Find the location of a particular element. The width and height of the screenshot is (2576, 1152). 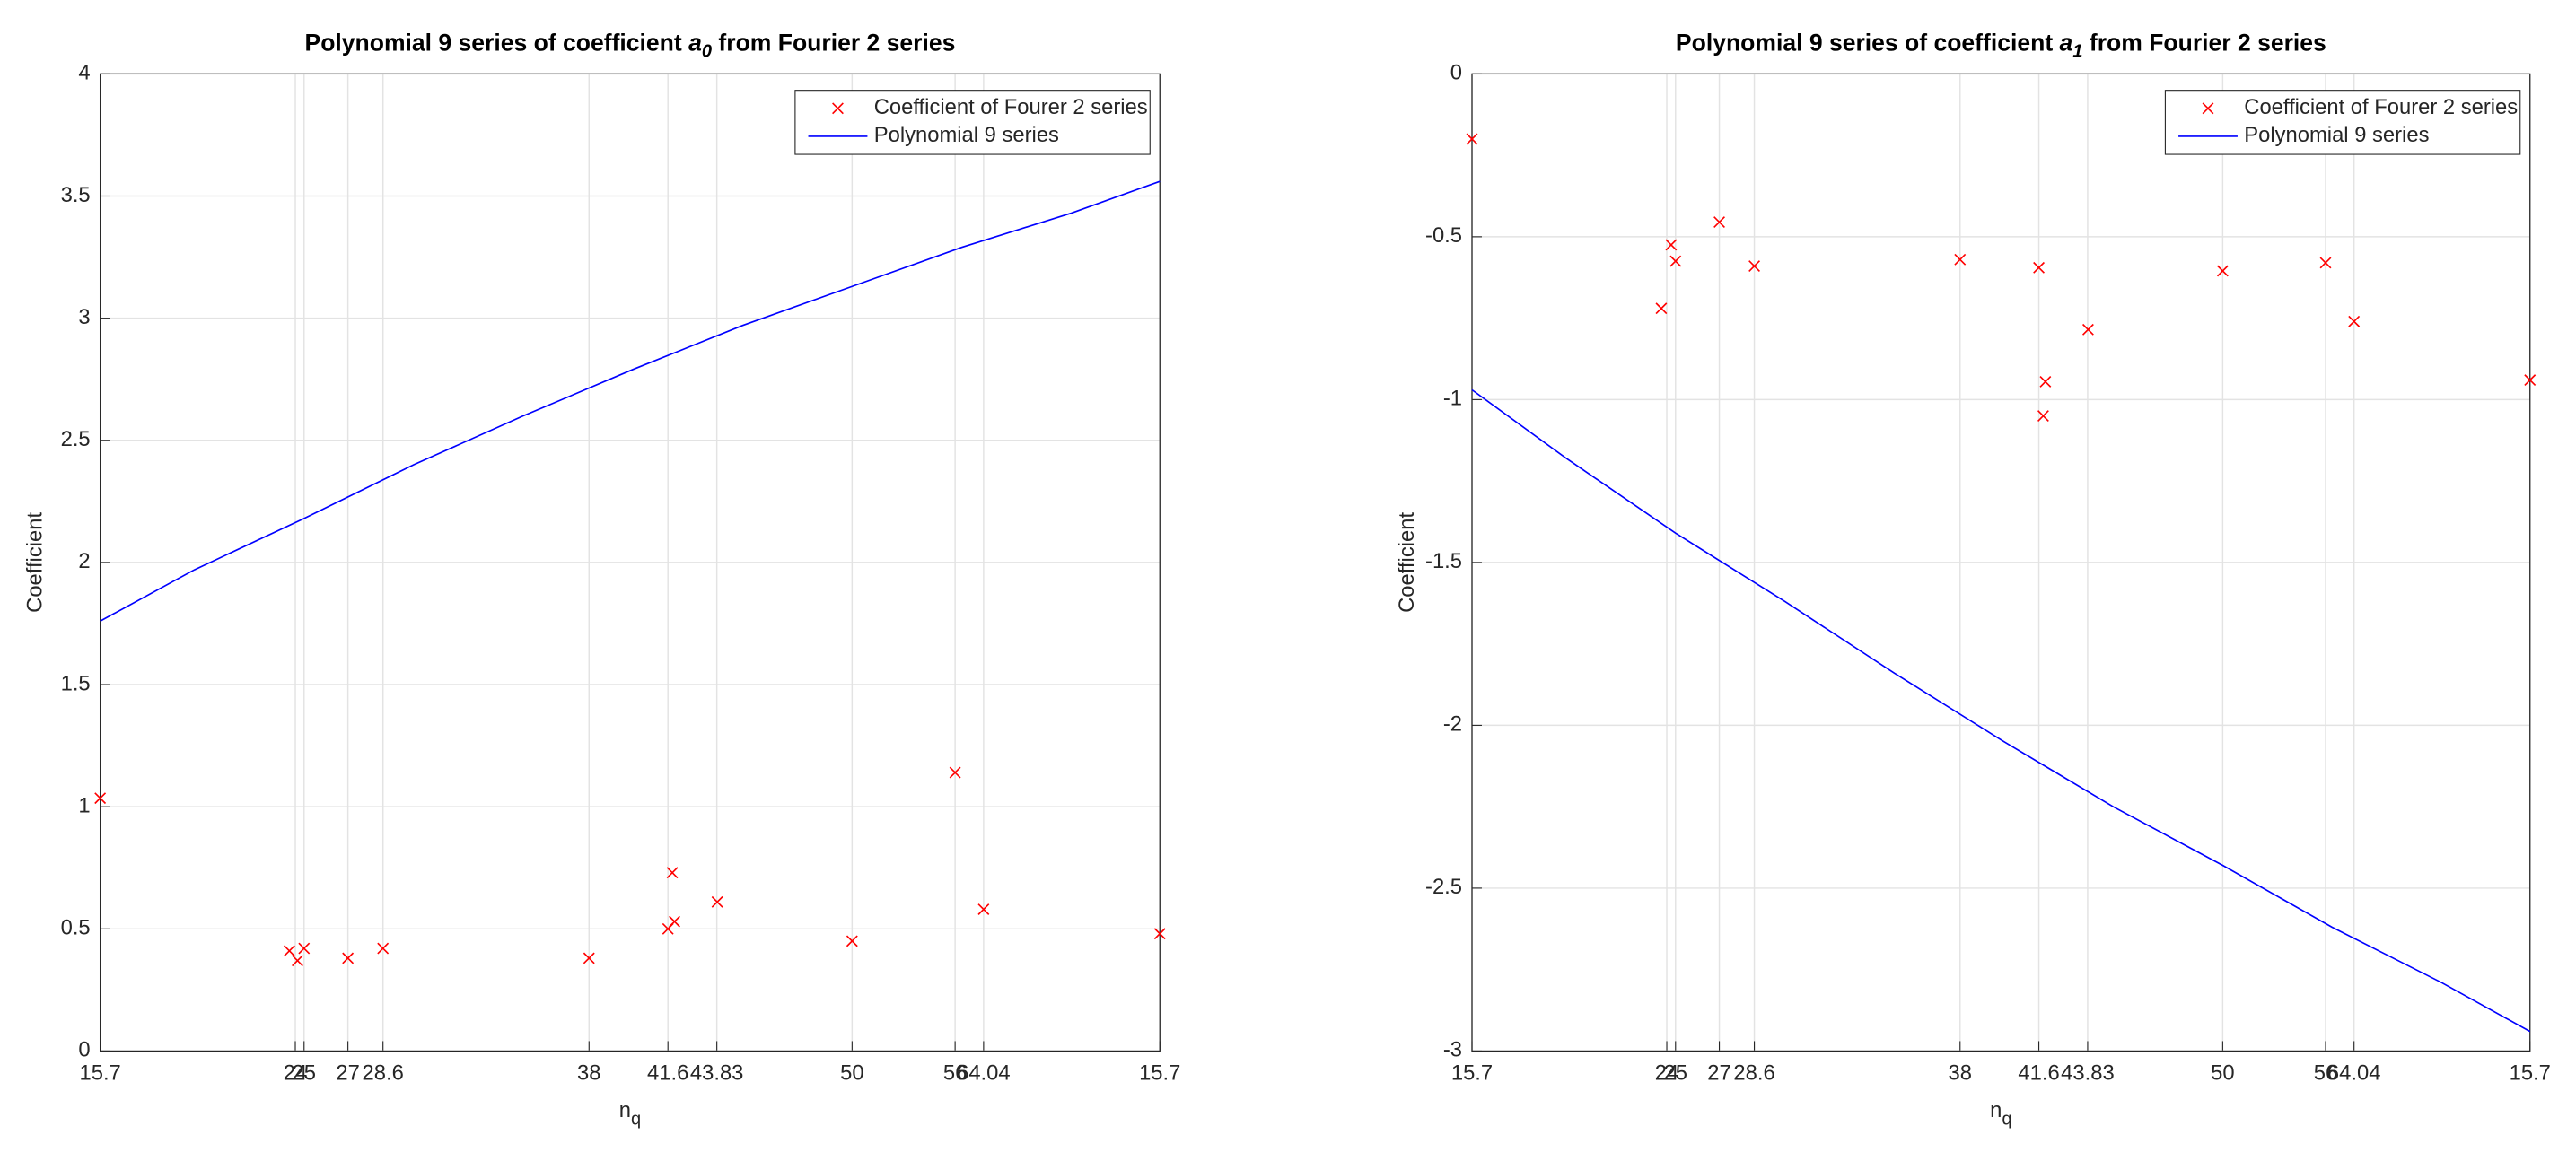

y-tick-label: -2.5 is located at coordinates (1443, 887).